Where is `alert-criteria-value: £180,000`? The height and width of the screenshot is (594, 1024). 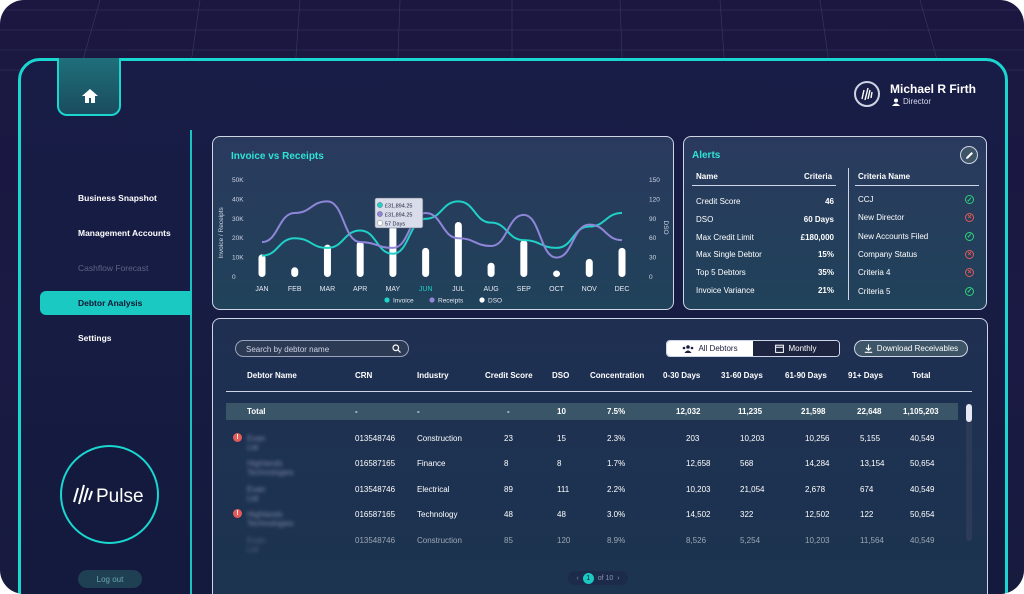
alert-criteria-value: £180,000 is located at coordinates (817, 237).